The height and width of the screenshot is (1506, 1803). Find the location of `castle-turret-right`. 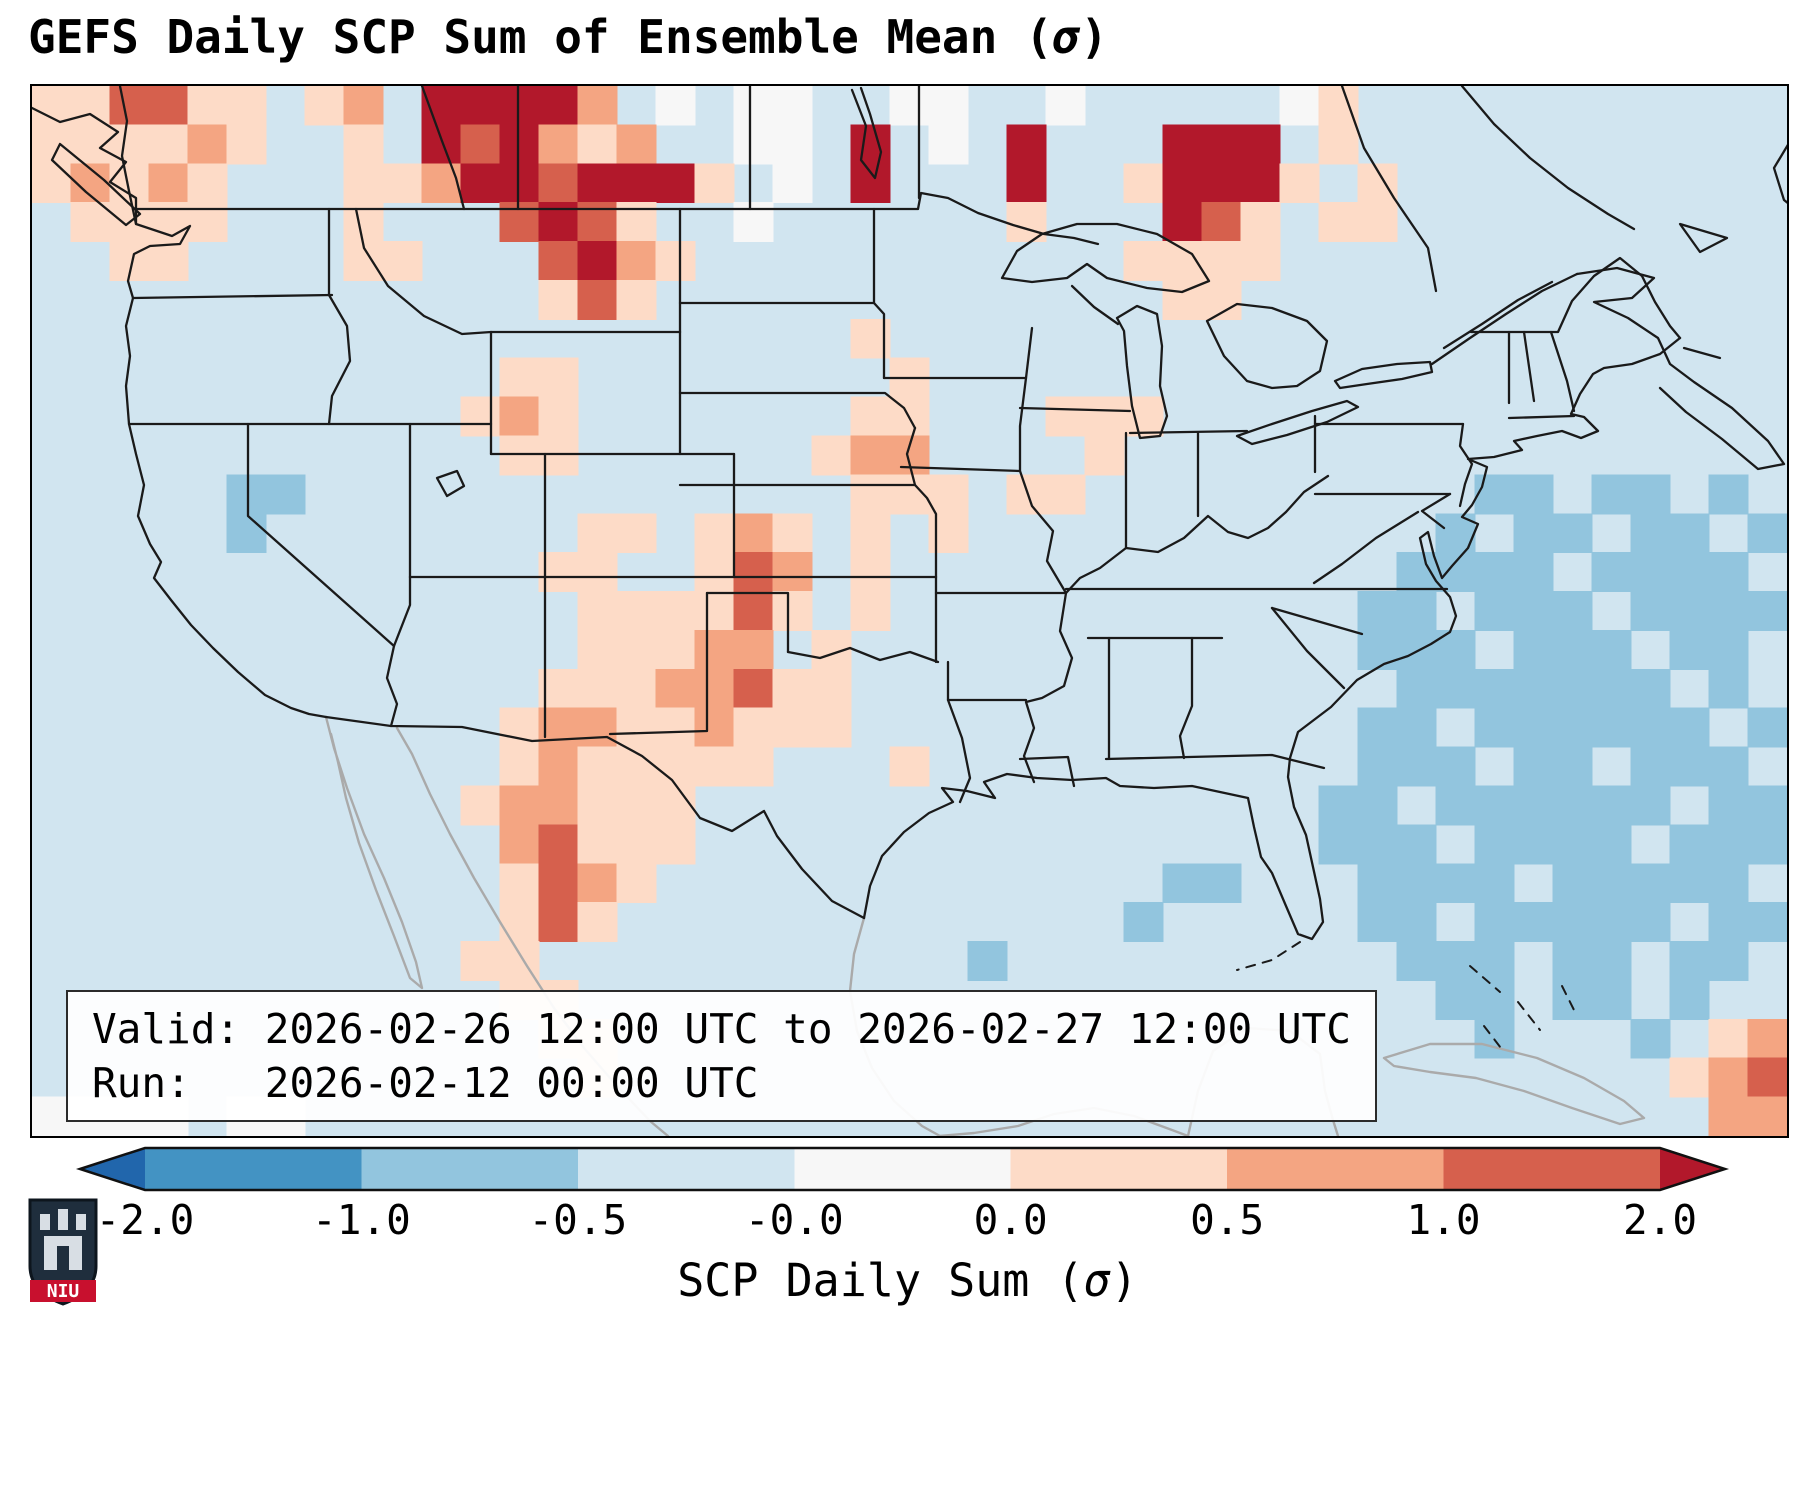

castle-turret-right is located at coordinates (81, 1222).